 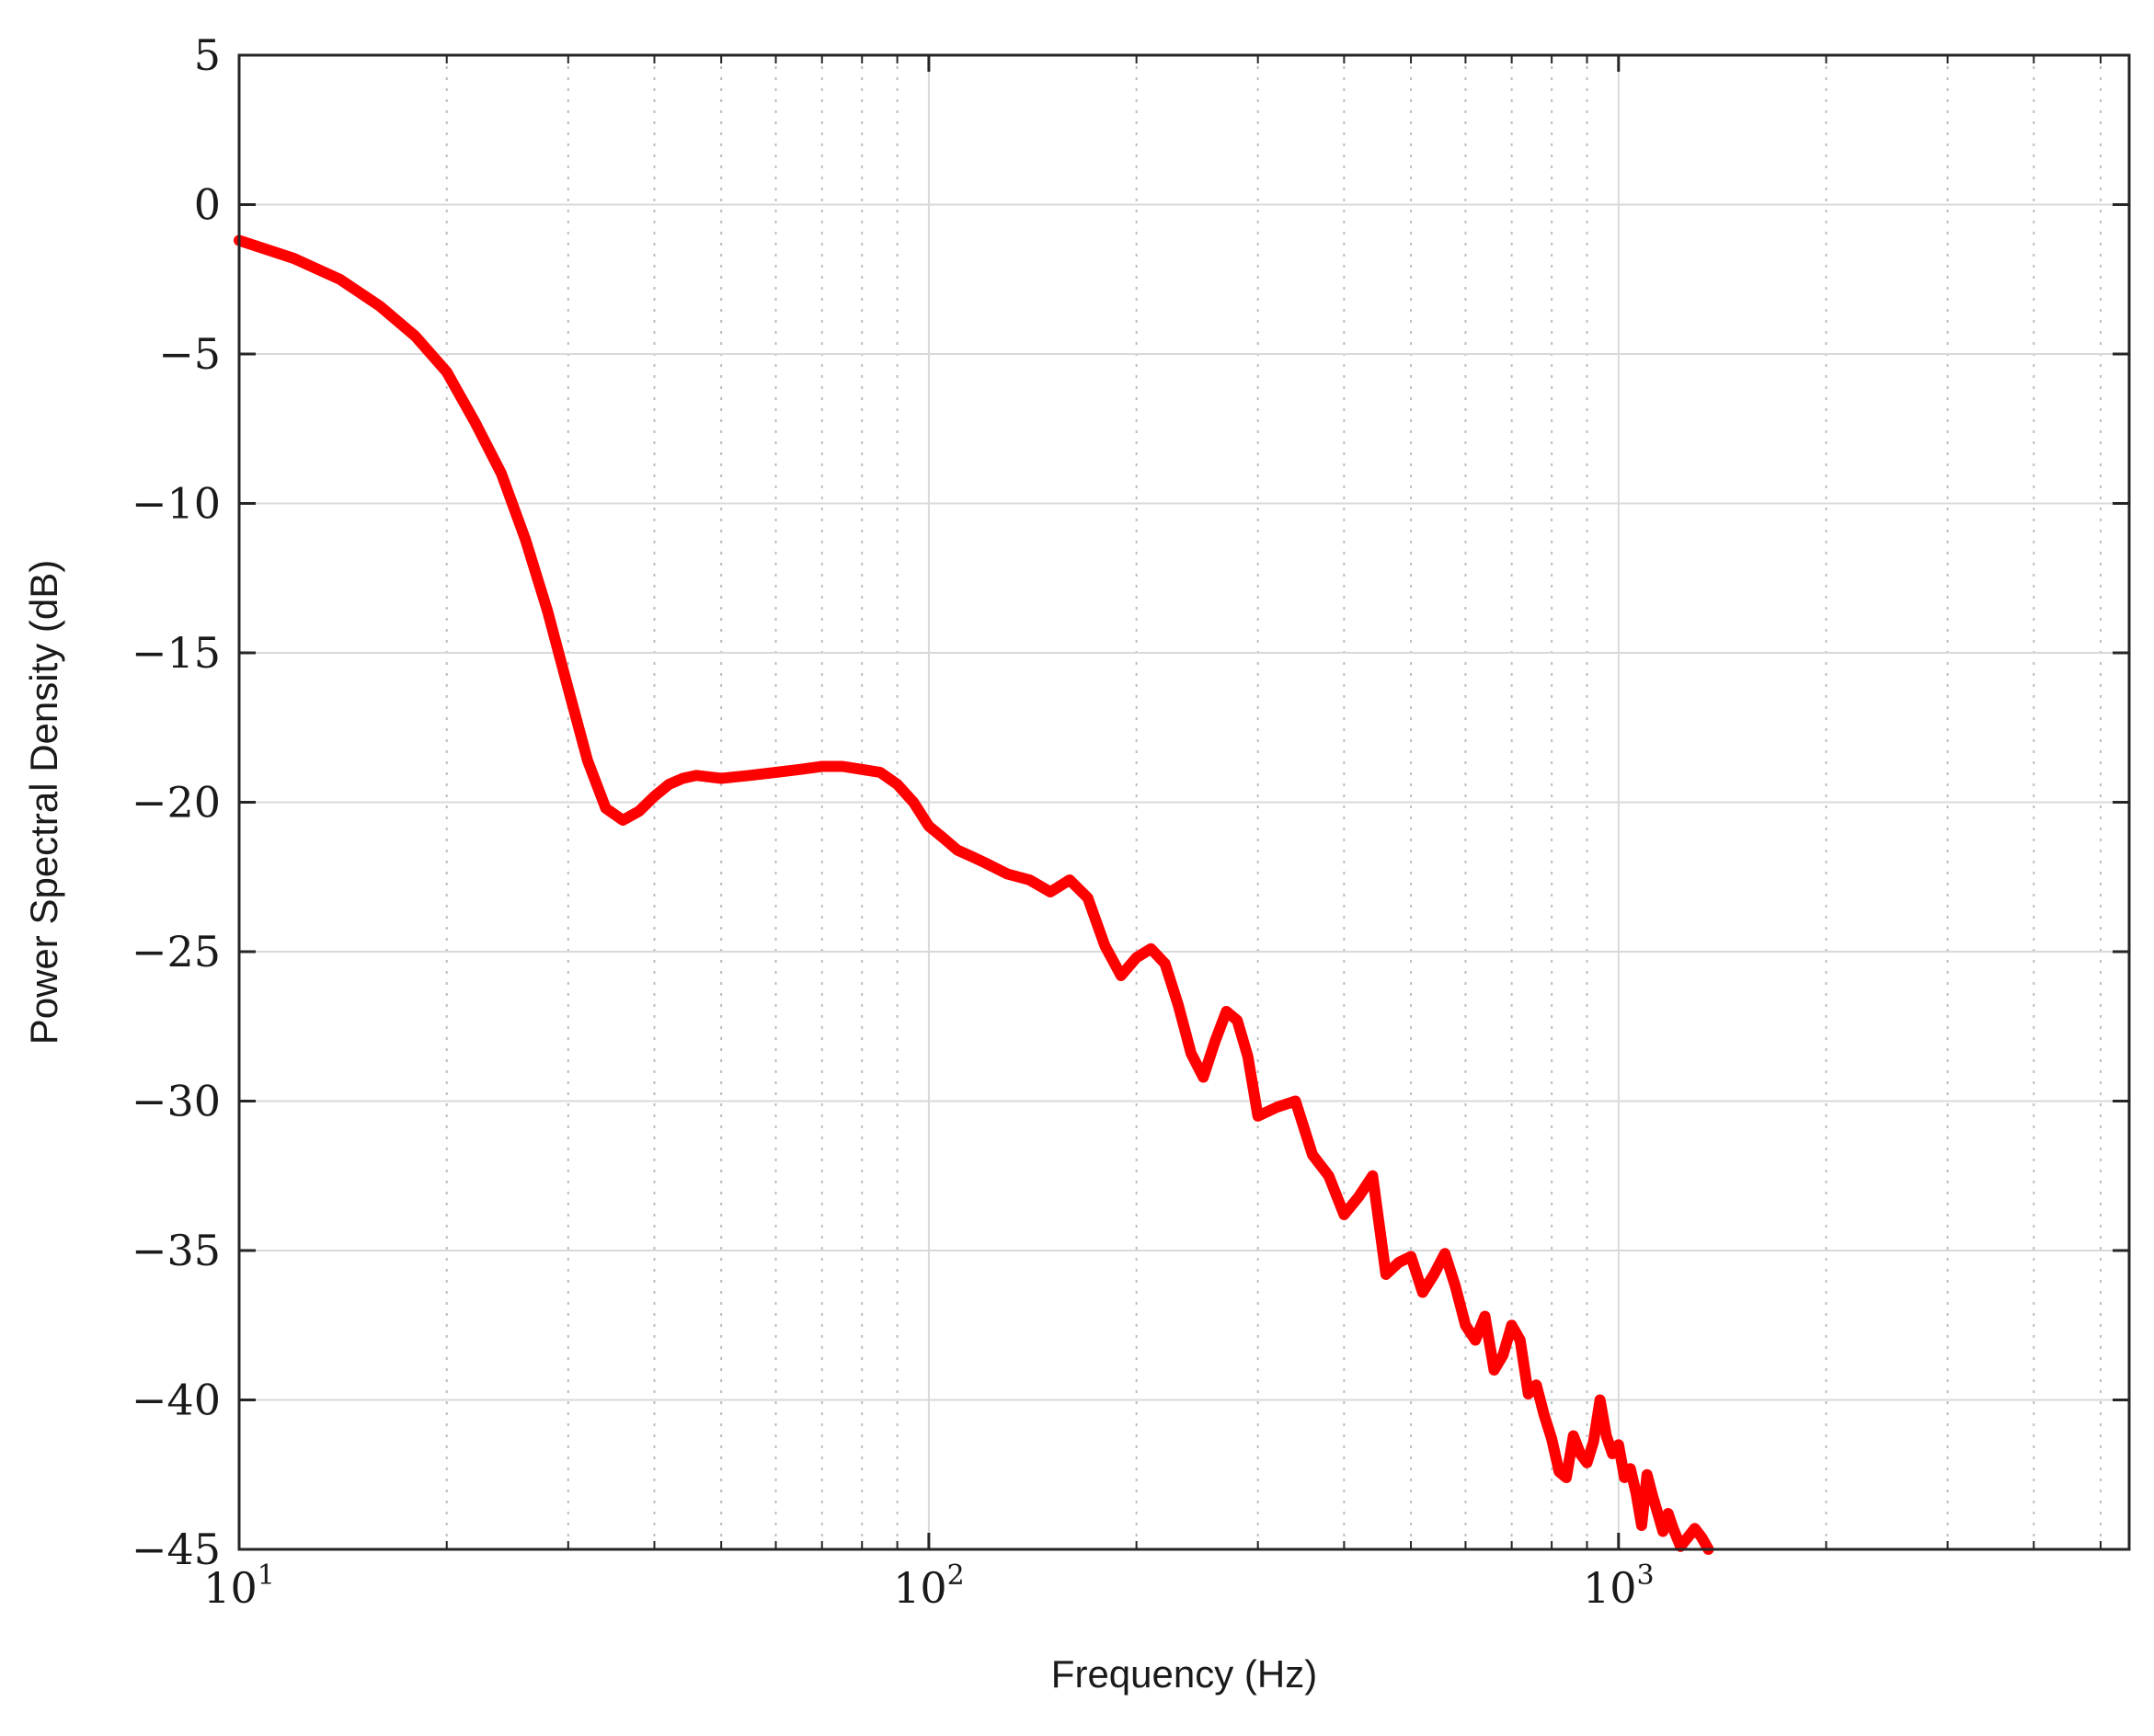 I want to click on x-axis-label: Frequency (Hz), so click(x=1184, y=1674).